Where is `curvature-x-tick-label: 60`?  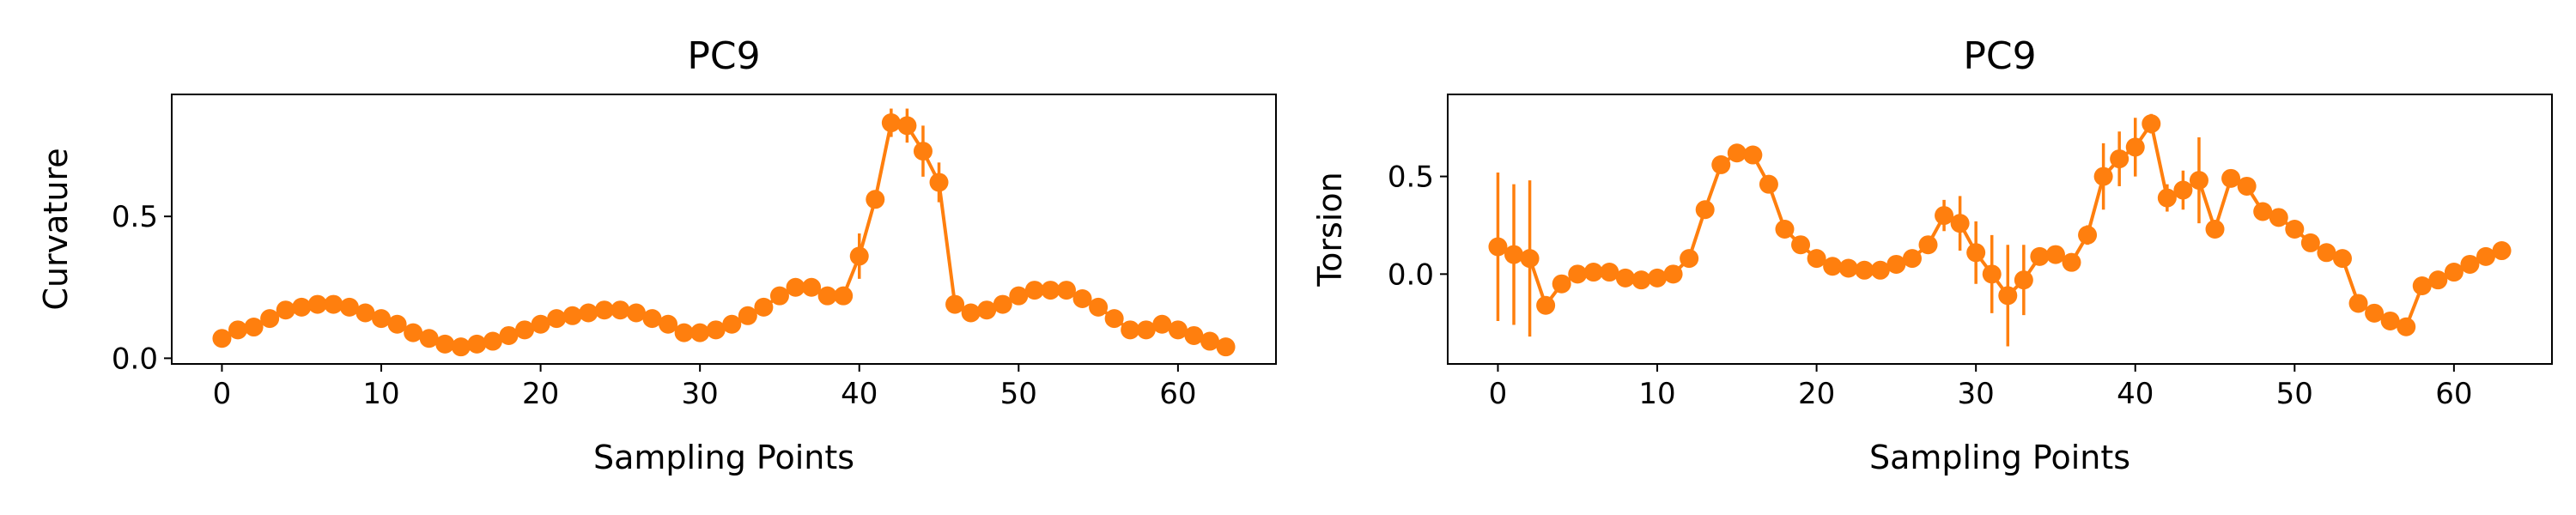
curvature-x-tick-label: 60 is located at coordinates (1177, 394).